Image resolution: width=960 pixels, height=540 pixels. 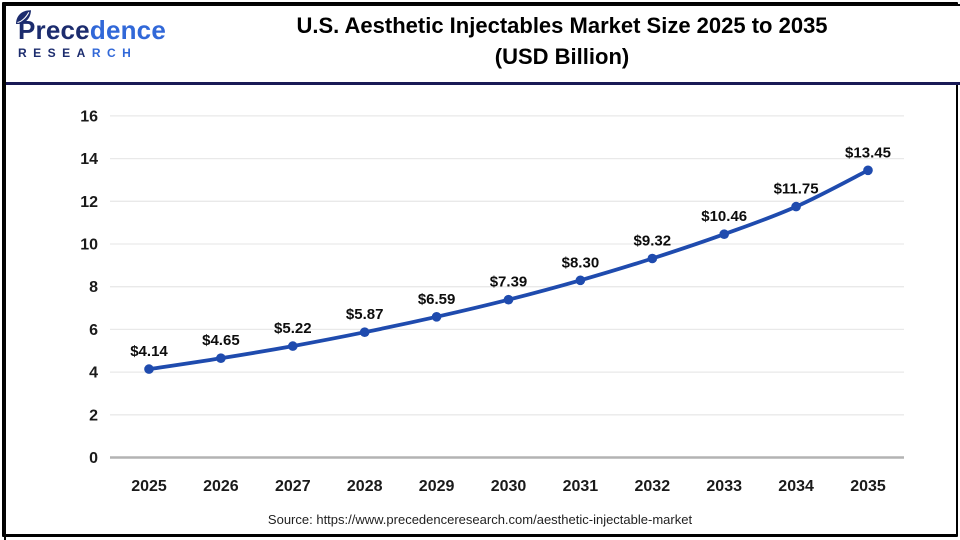 I want to click on precedence-research-logo: Precedence RESEARCH, so click(x=99, y=35).